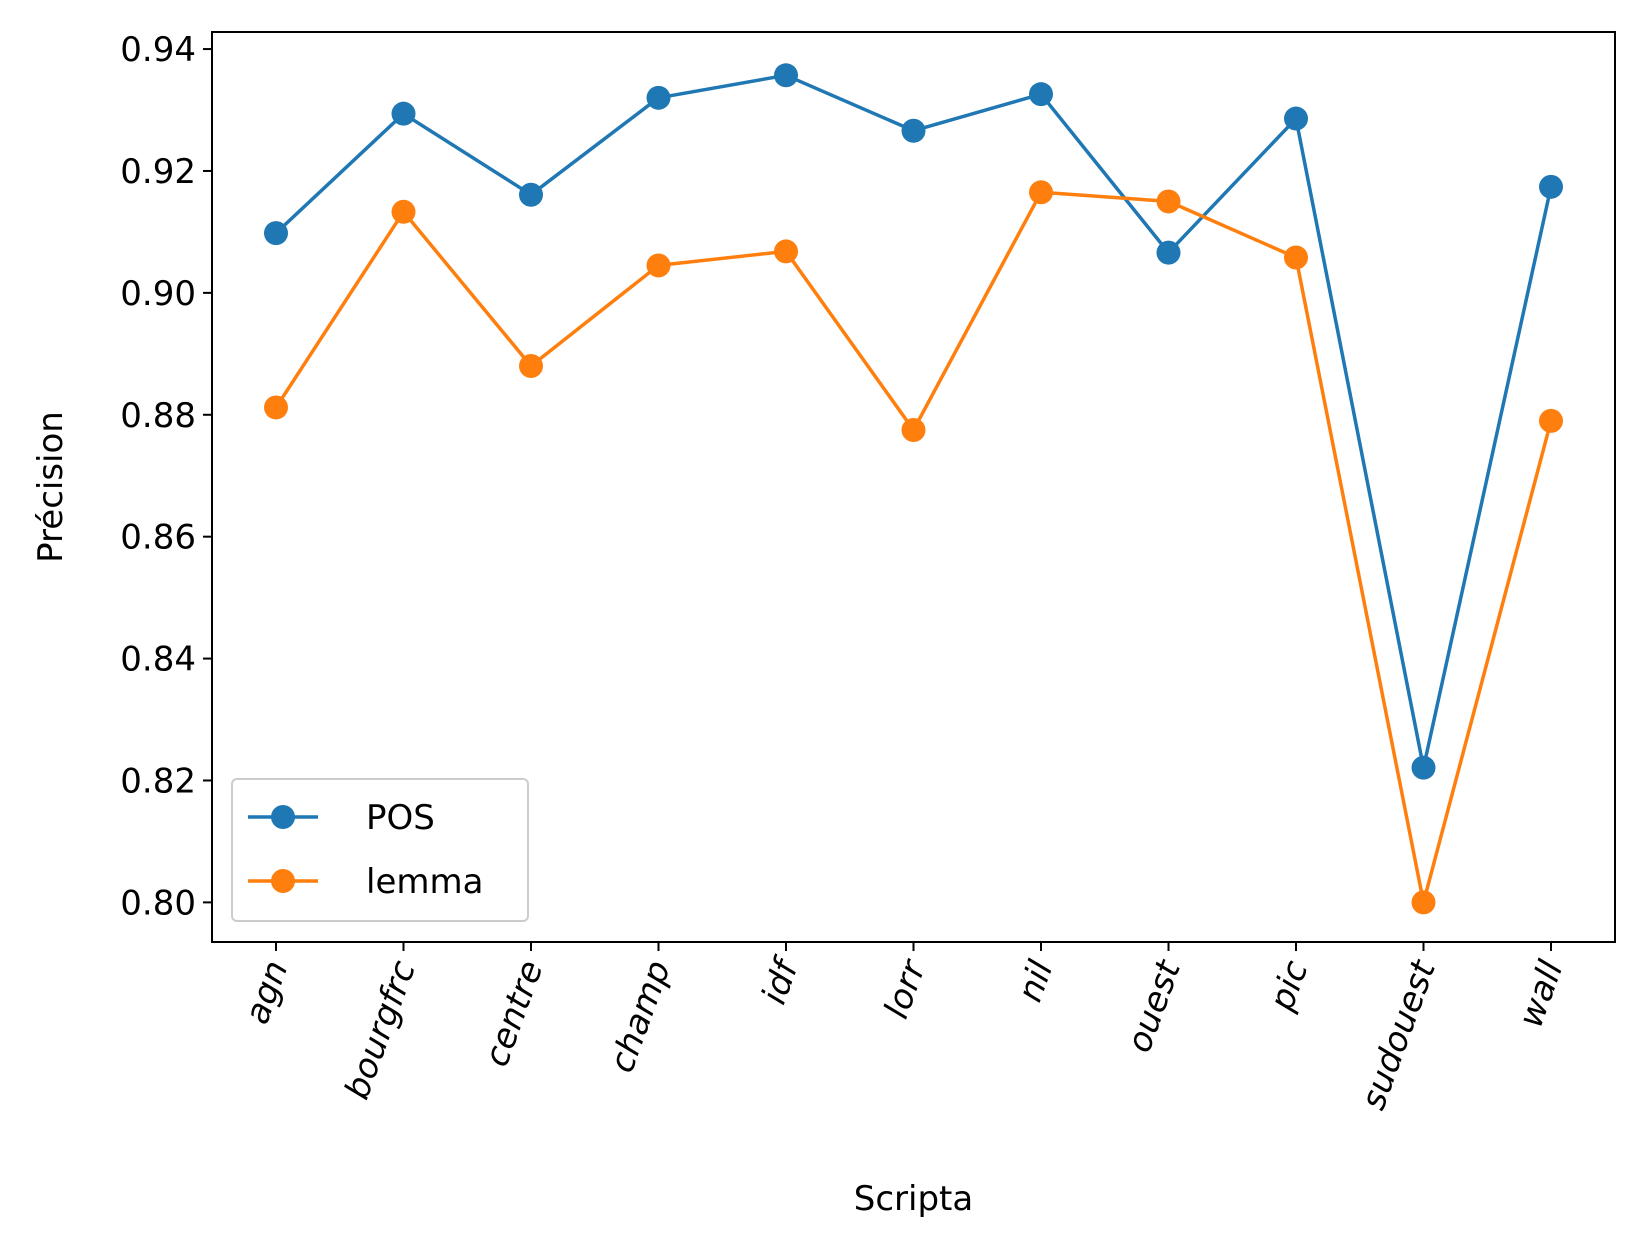 The width and height of the screenshot is (1635, 1248). What do you see at coordinates (158, 903) in the screenshot?
I see `y-tick-label: 0.80` at bounding box center [158, 903].